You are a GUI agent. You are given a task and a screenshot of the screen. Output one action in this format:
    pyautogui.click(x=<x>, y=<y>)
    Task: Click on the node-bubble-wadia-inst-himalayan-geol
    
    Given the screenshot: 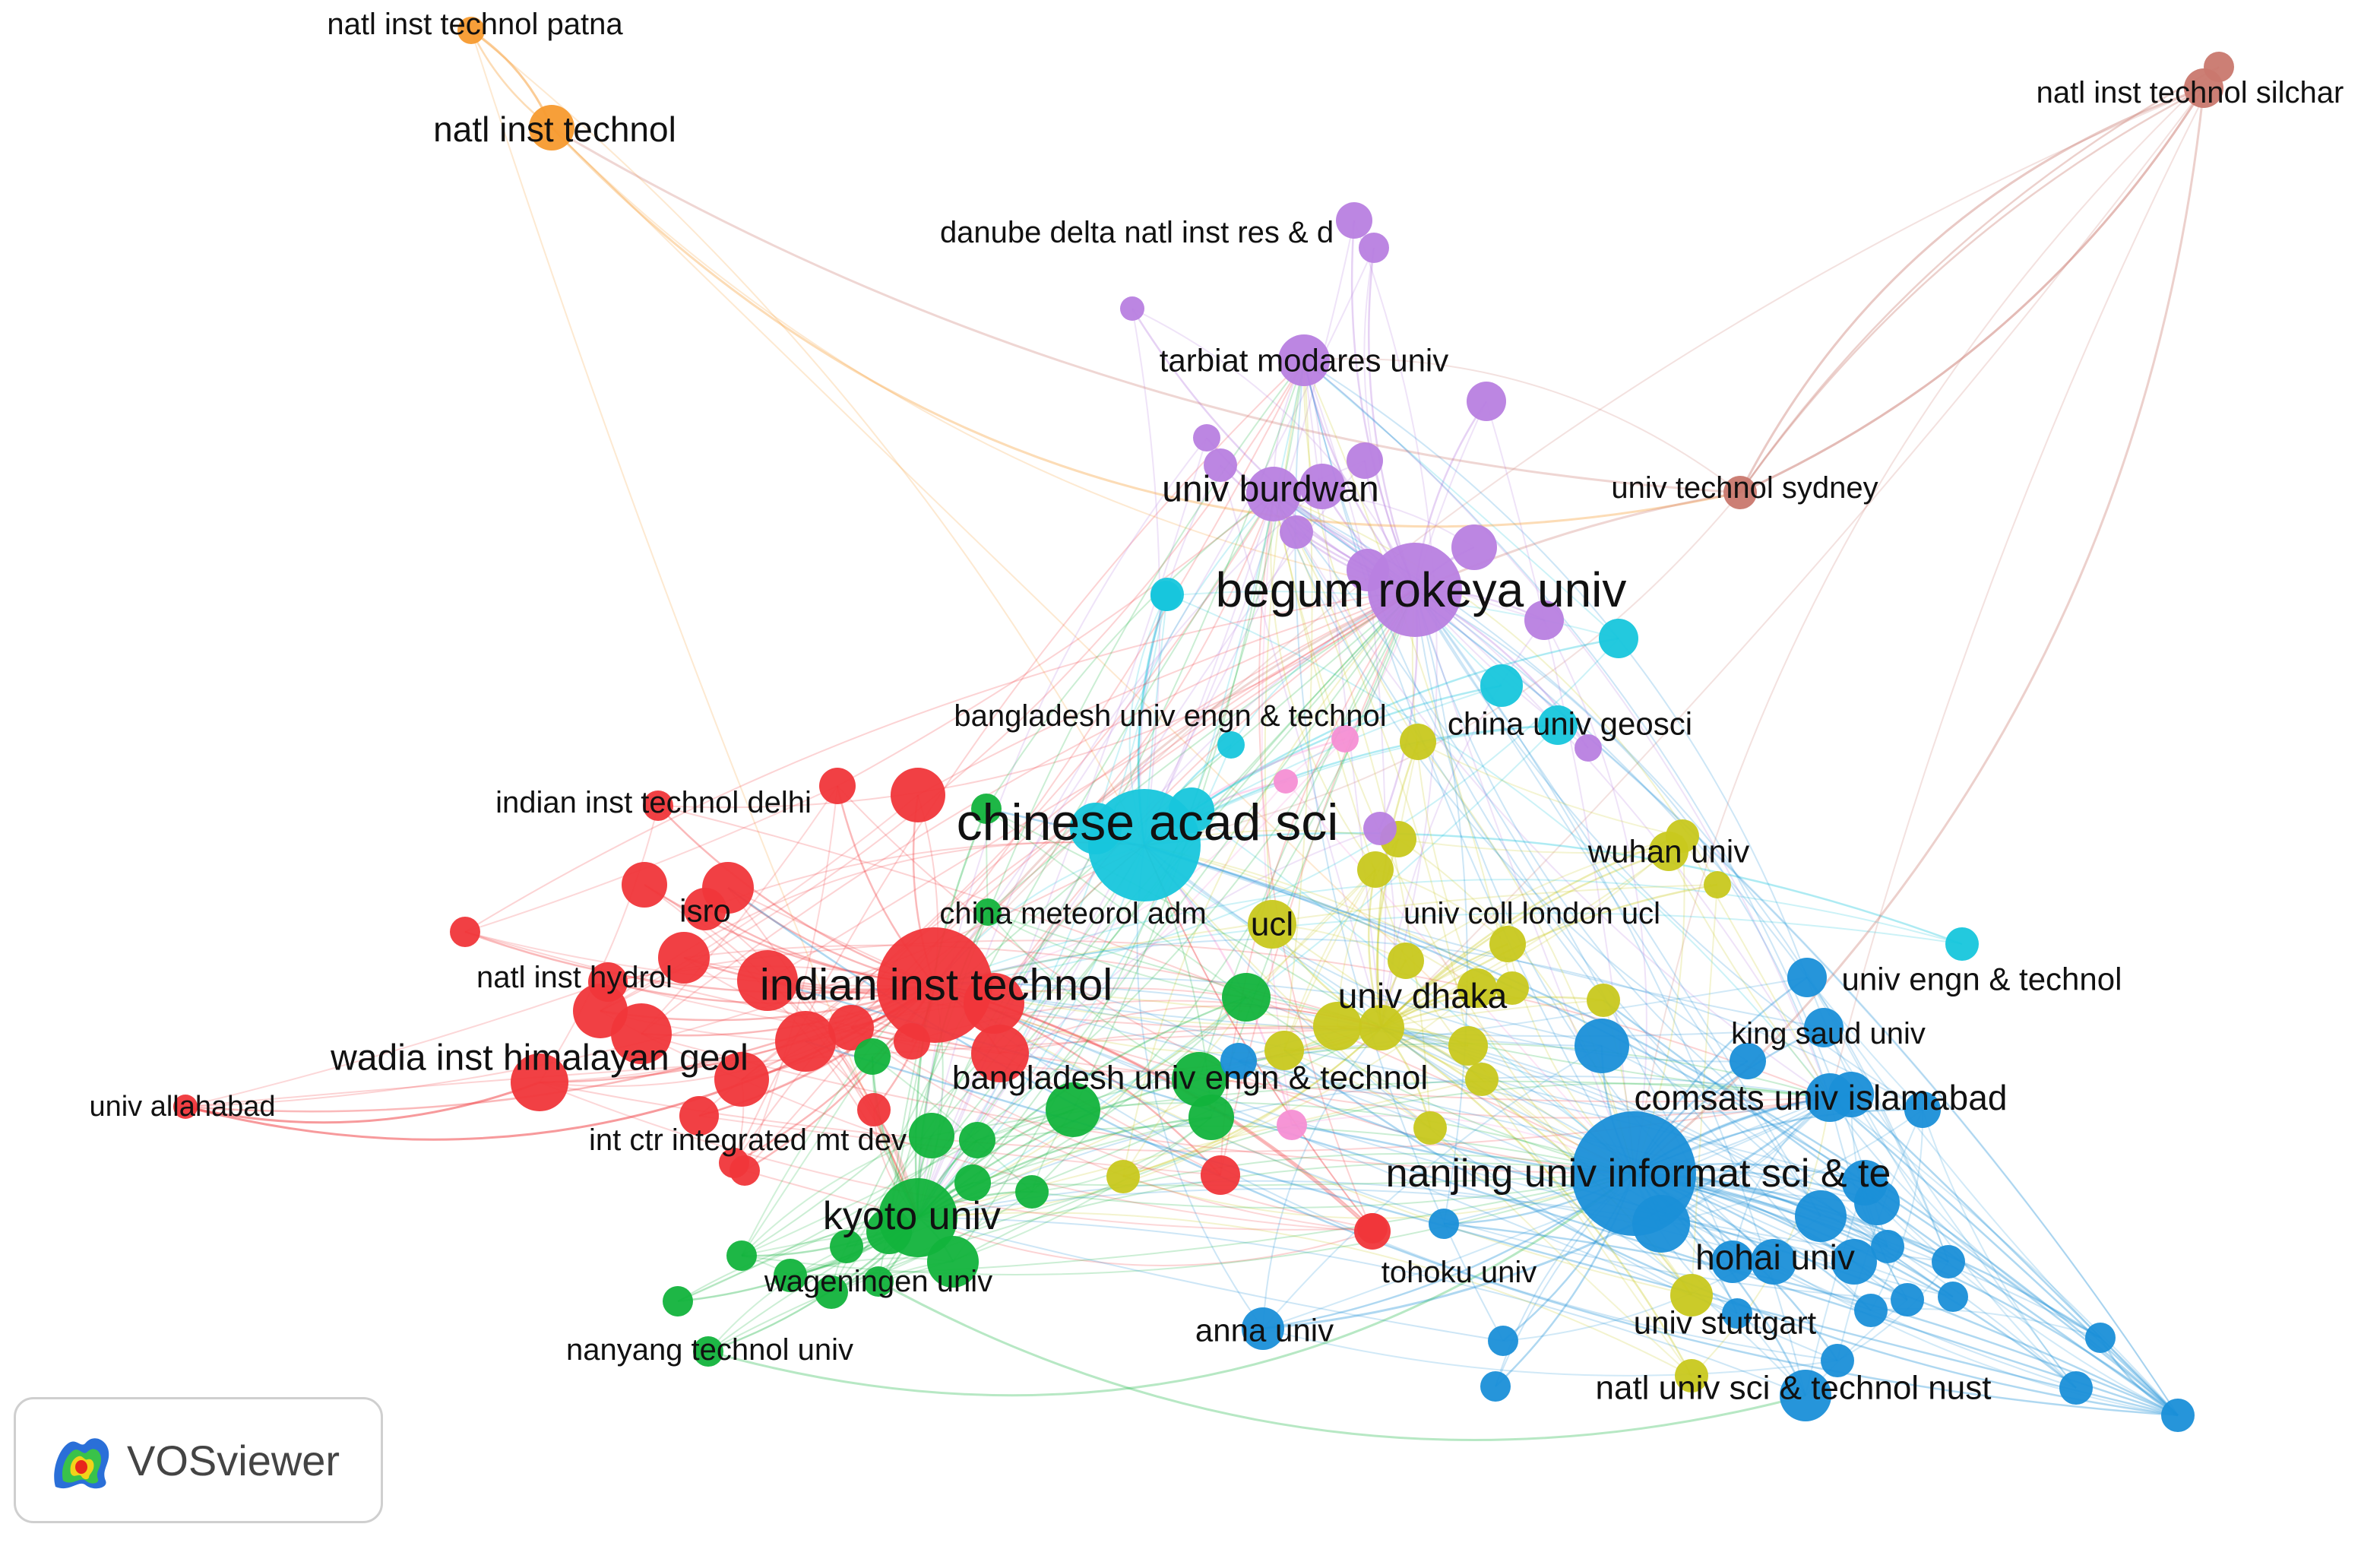 What is the action you would take?
    pyautogui.click(x=539, y=1082)
    